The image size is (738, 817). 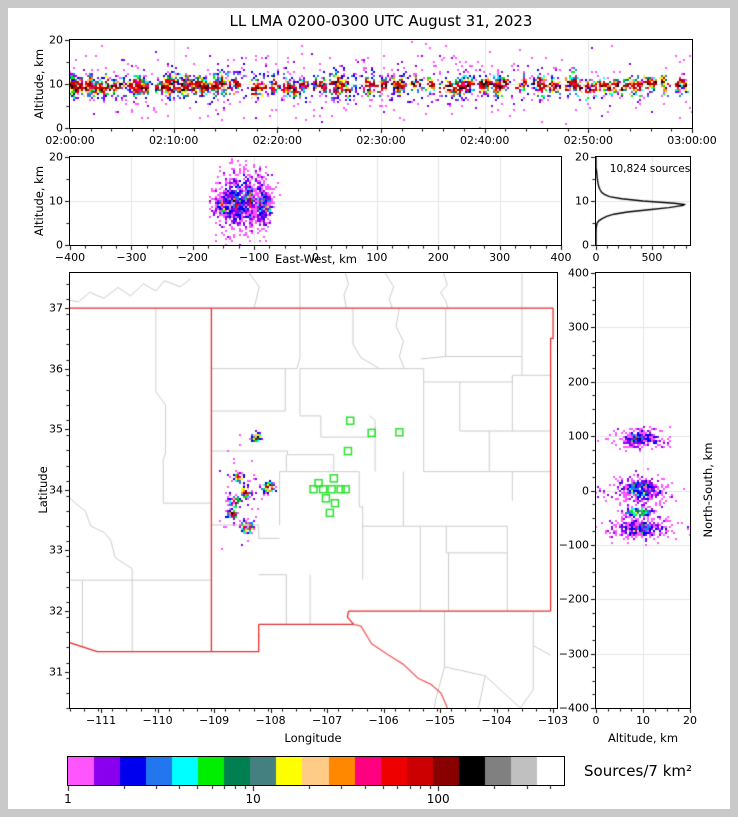 I want to click on tick-label: −111, so click(x=101, y=720).